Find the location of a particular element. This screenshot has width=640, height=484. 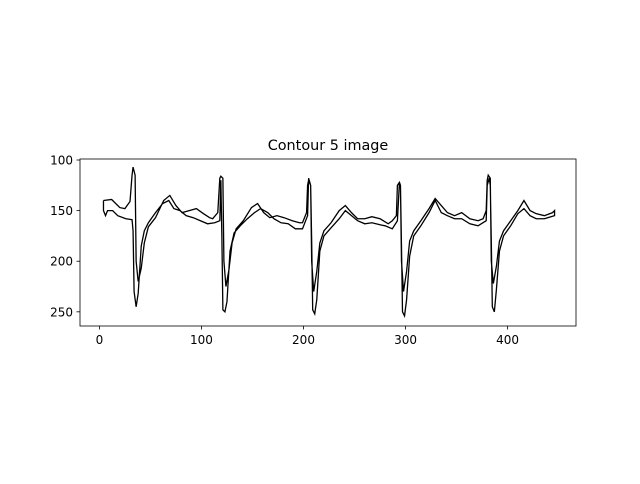

x-tick-label: 0 is located at coordinates (100, 340).